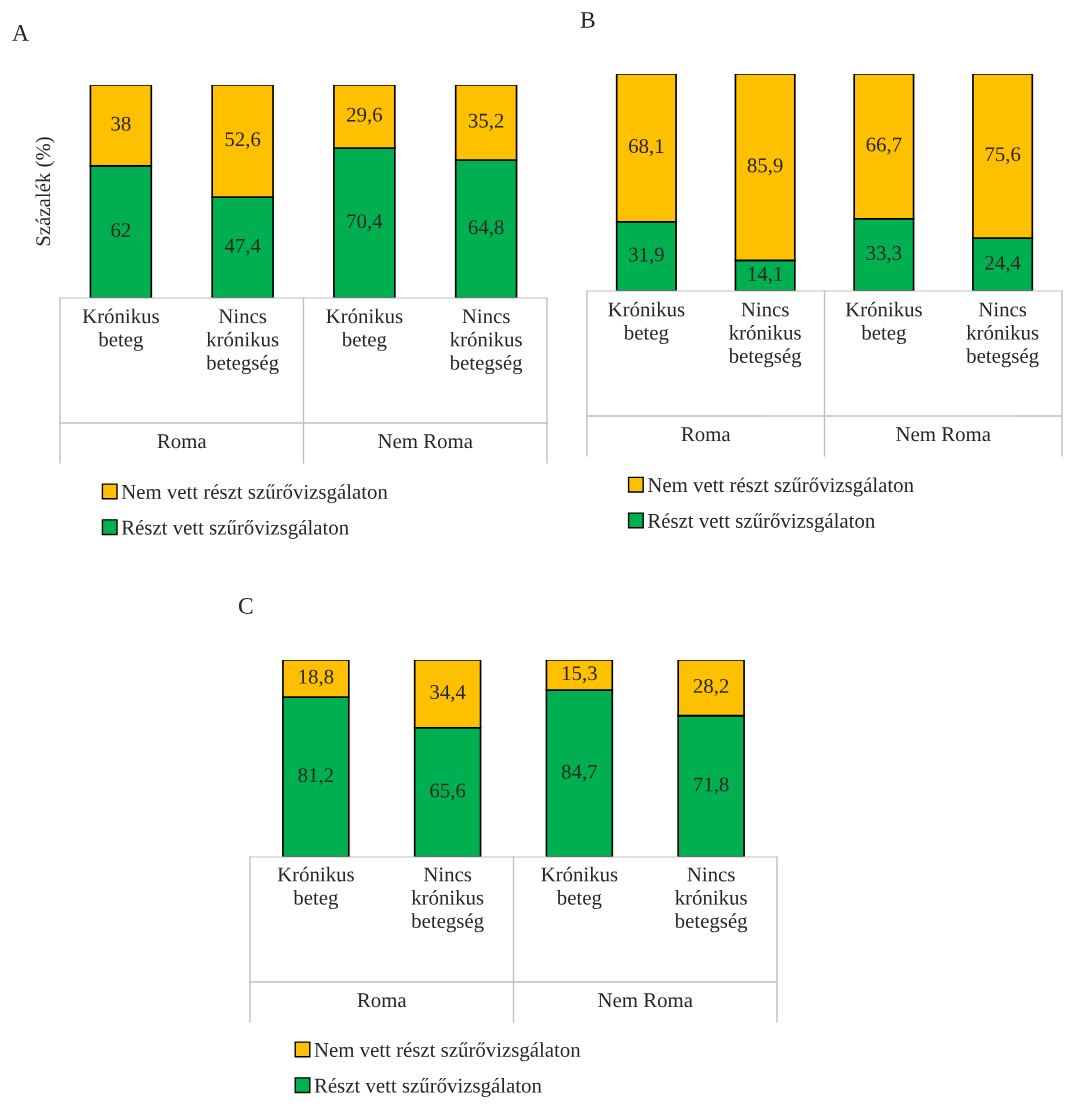 The height and width of the screenshot is (1120, 1067). I want to click on data-label: 81,2, so click(315, 777).